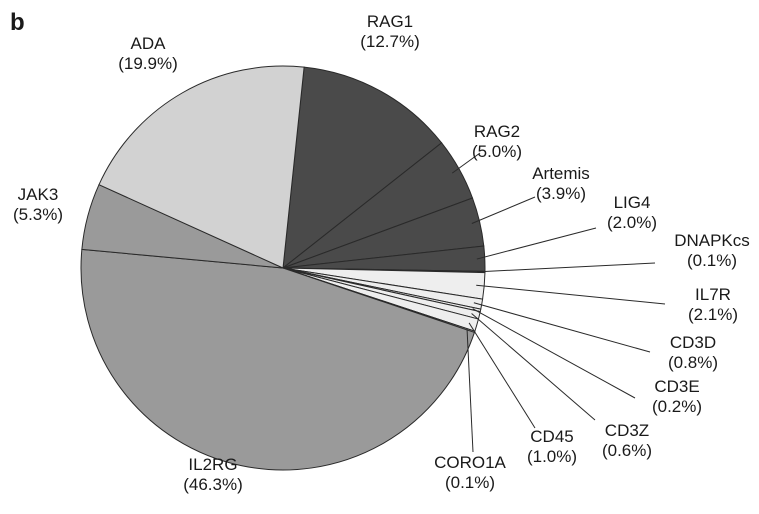  I want to click on slice-label-il7r: IL7R, so click(713, 294).